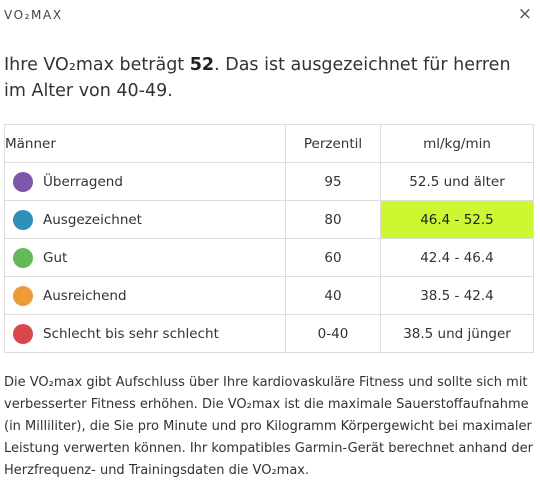 This screenshot has height=489, width=540. What do you see at coordinates (457, 143) in the screenshot?
I see `header-unit: ml/kg/min` at bounding box center [457, 143].